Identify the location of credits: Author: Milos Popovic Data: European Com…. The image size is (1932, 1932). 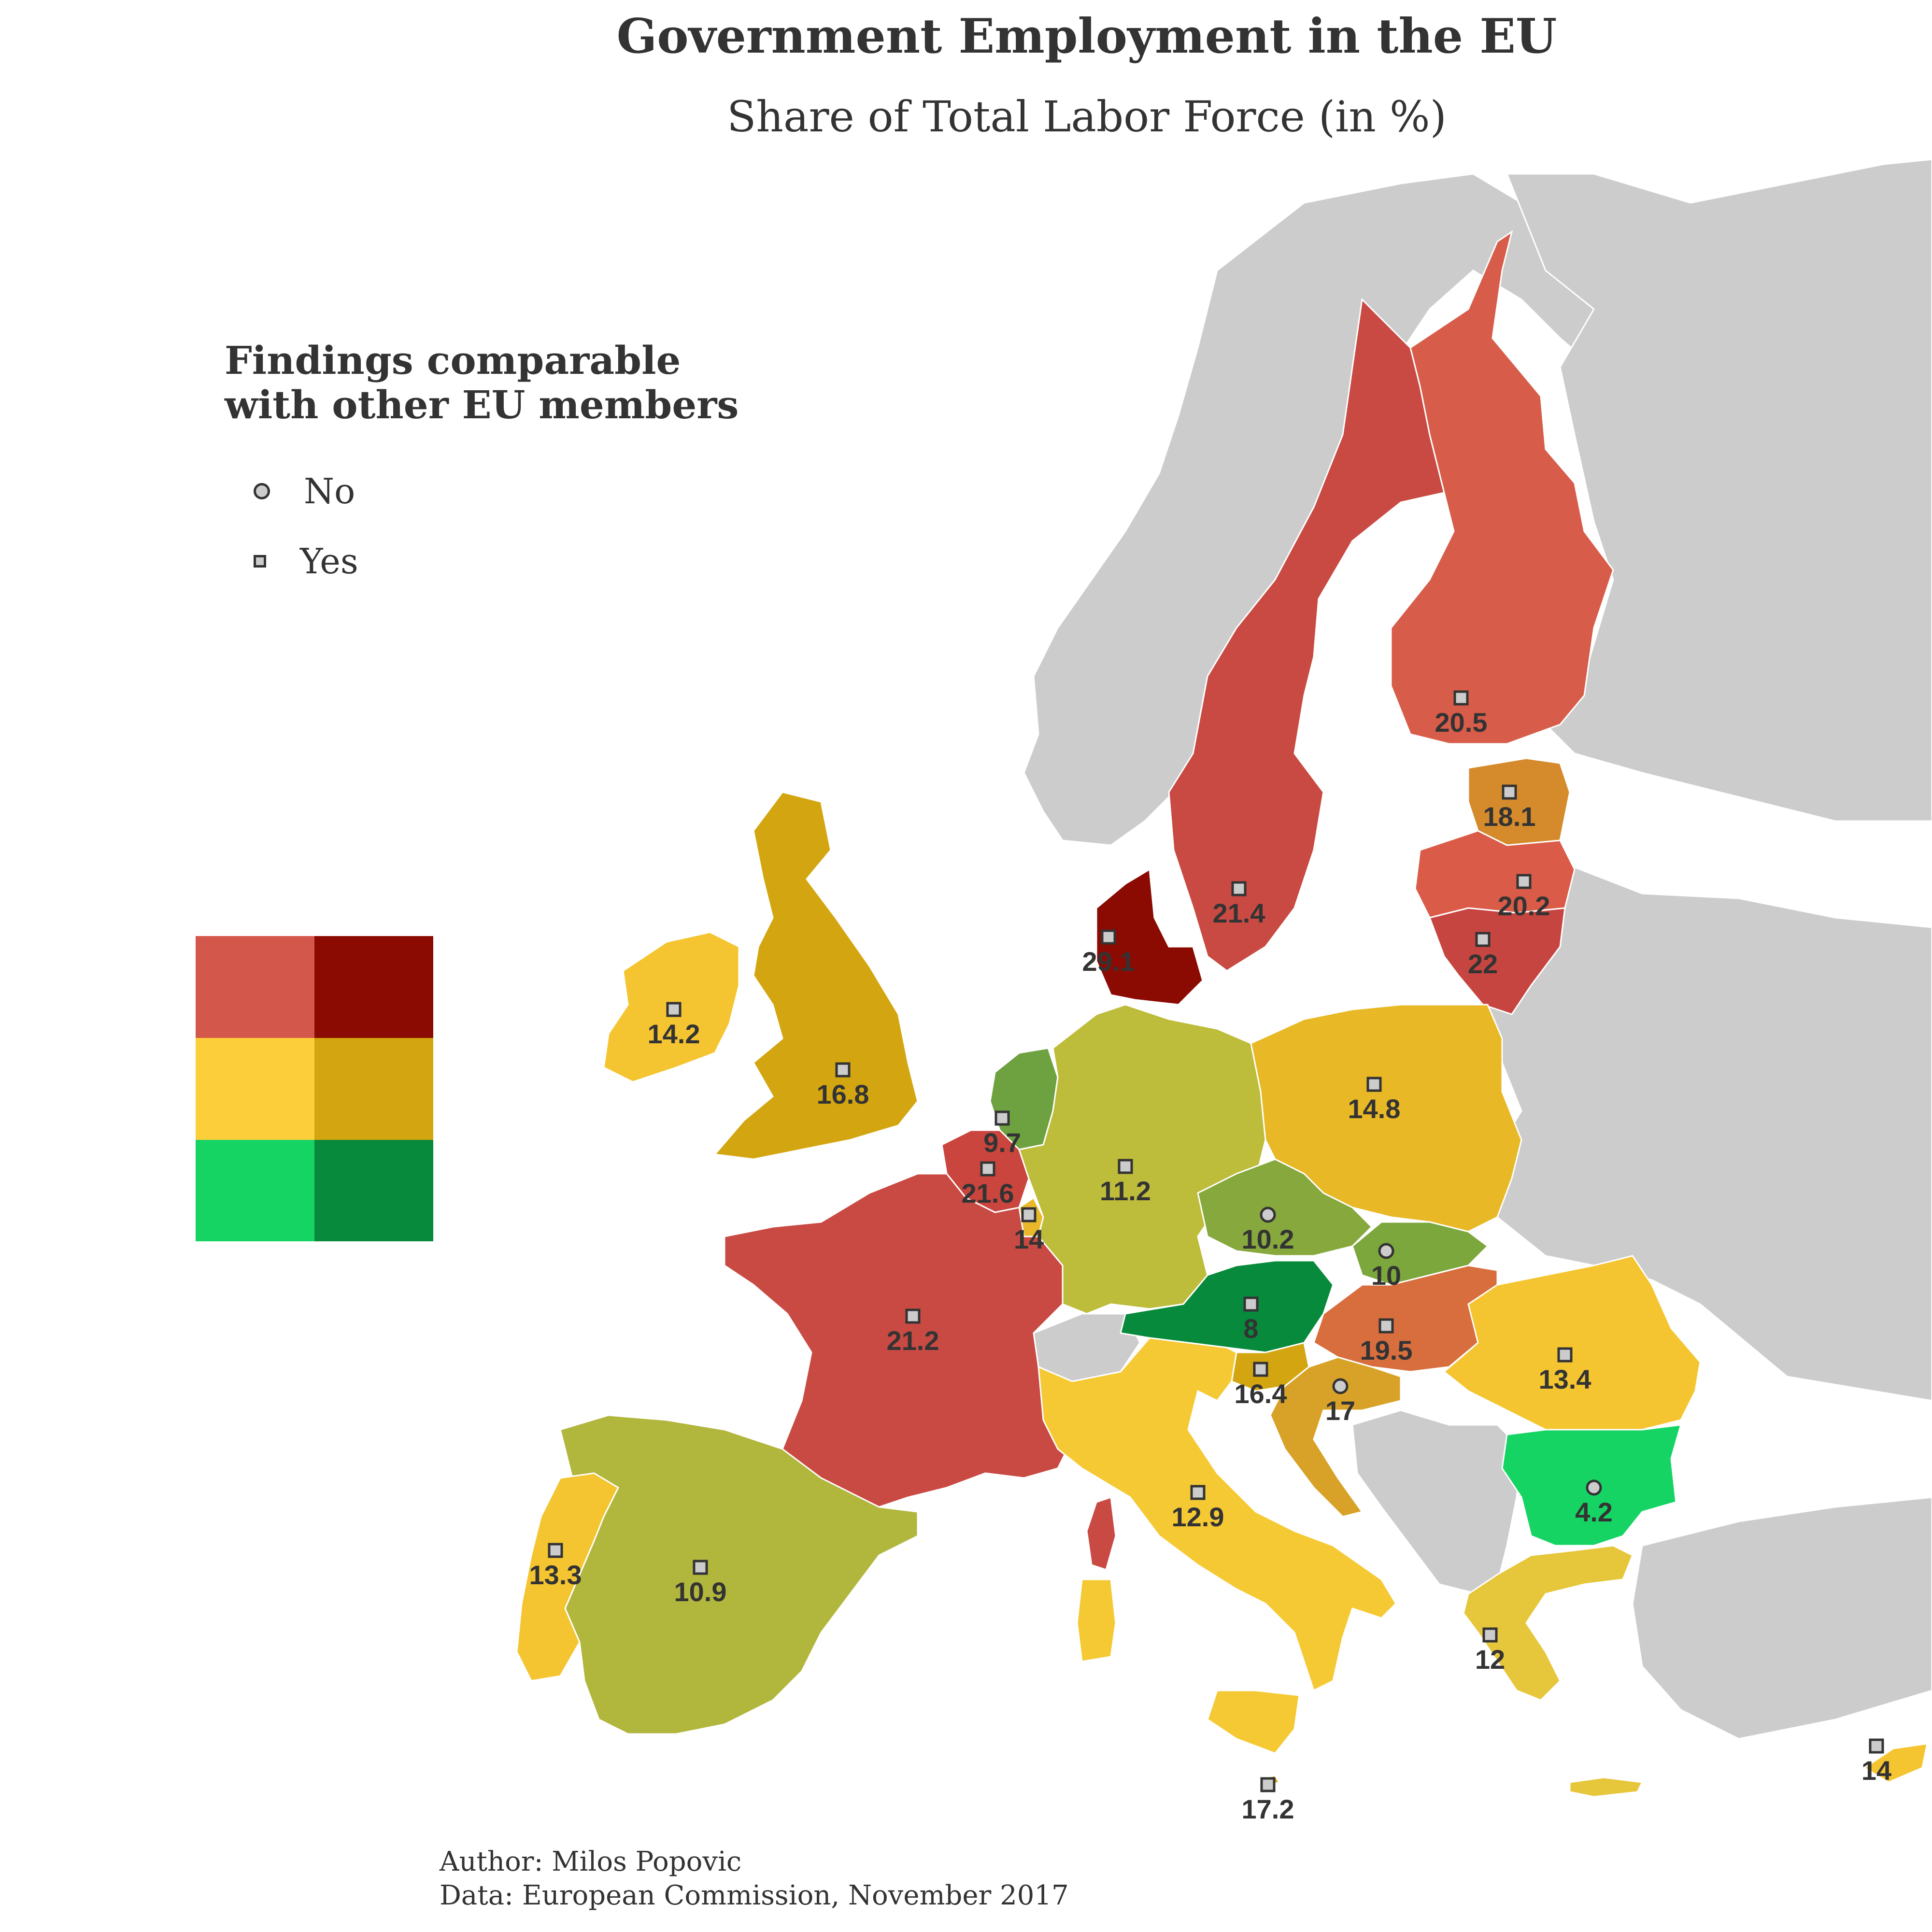
(754, 1879).